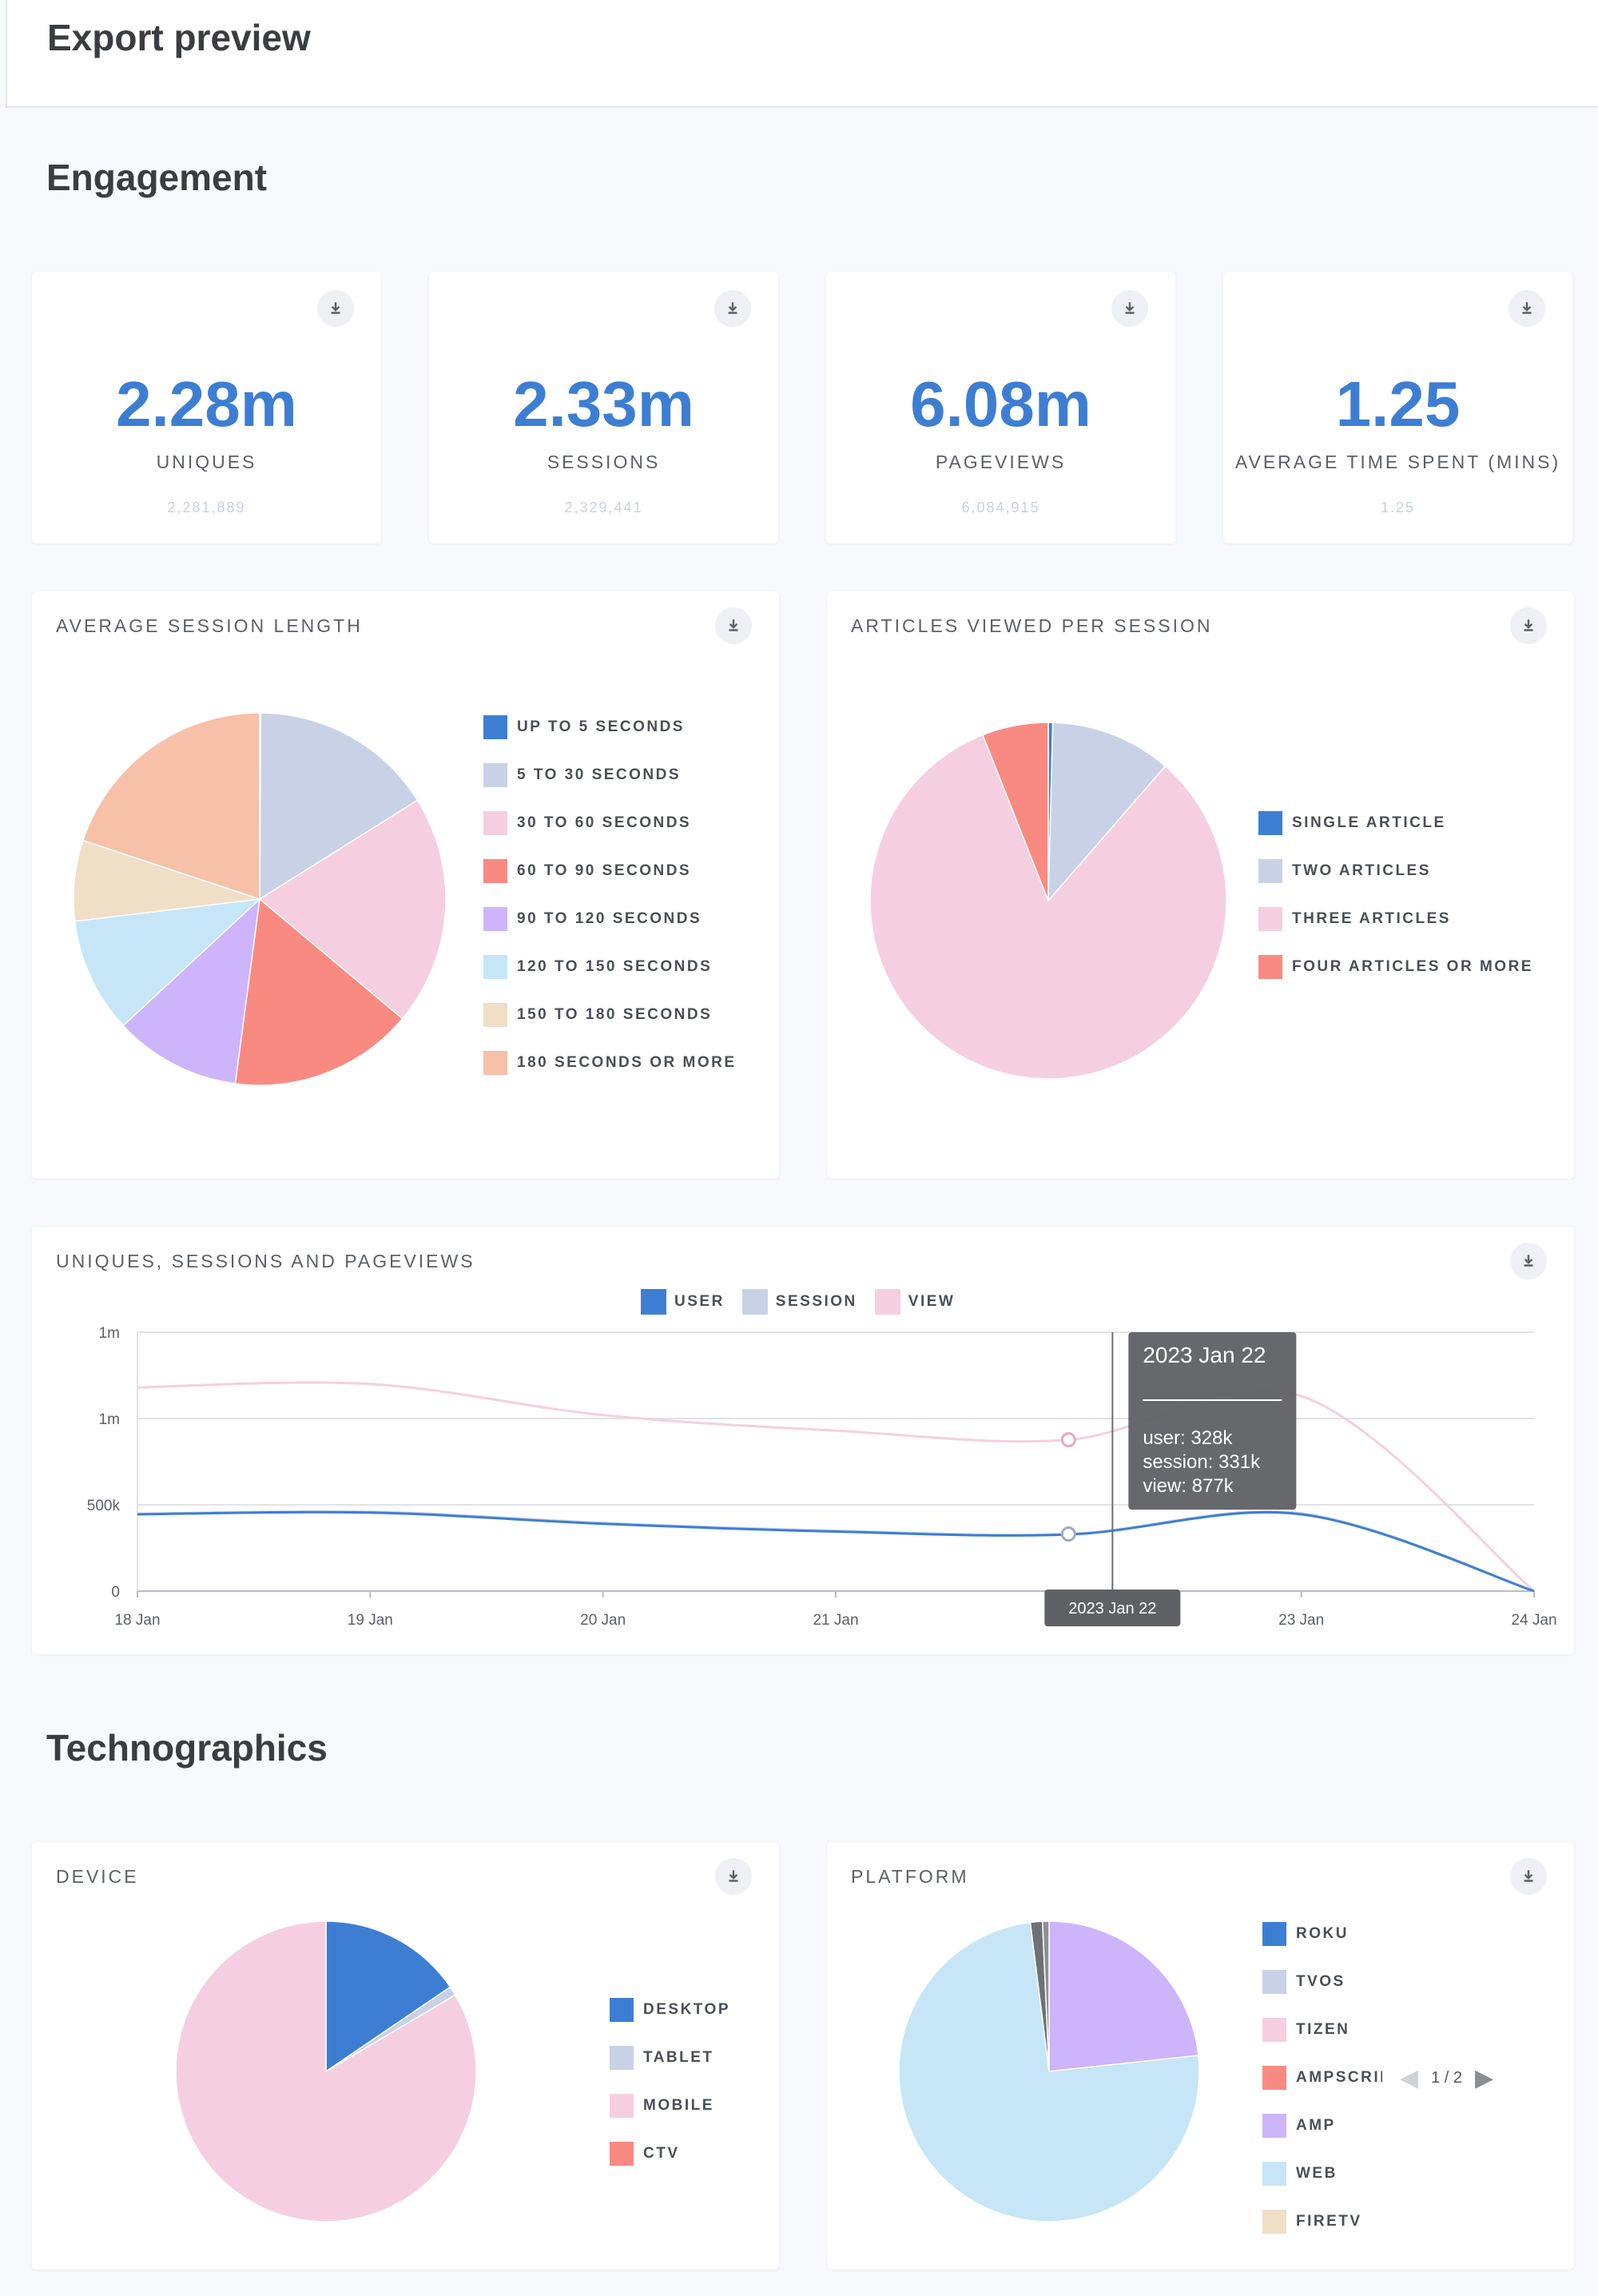 Image resolution: width=1598 pixels, height=2296 pixels. Describe the element at coordinates (610, 871) in the screenshot. I see `legend-item-60-to-90-seconds: 60 TO 90 SECONDS` at that location.